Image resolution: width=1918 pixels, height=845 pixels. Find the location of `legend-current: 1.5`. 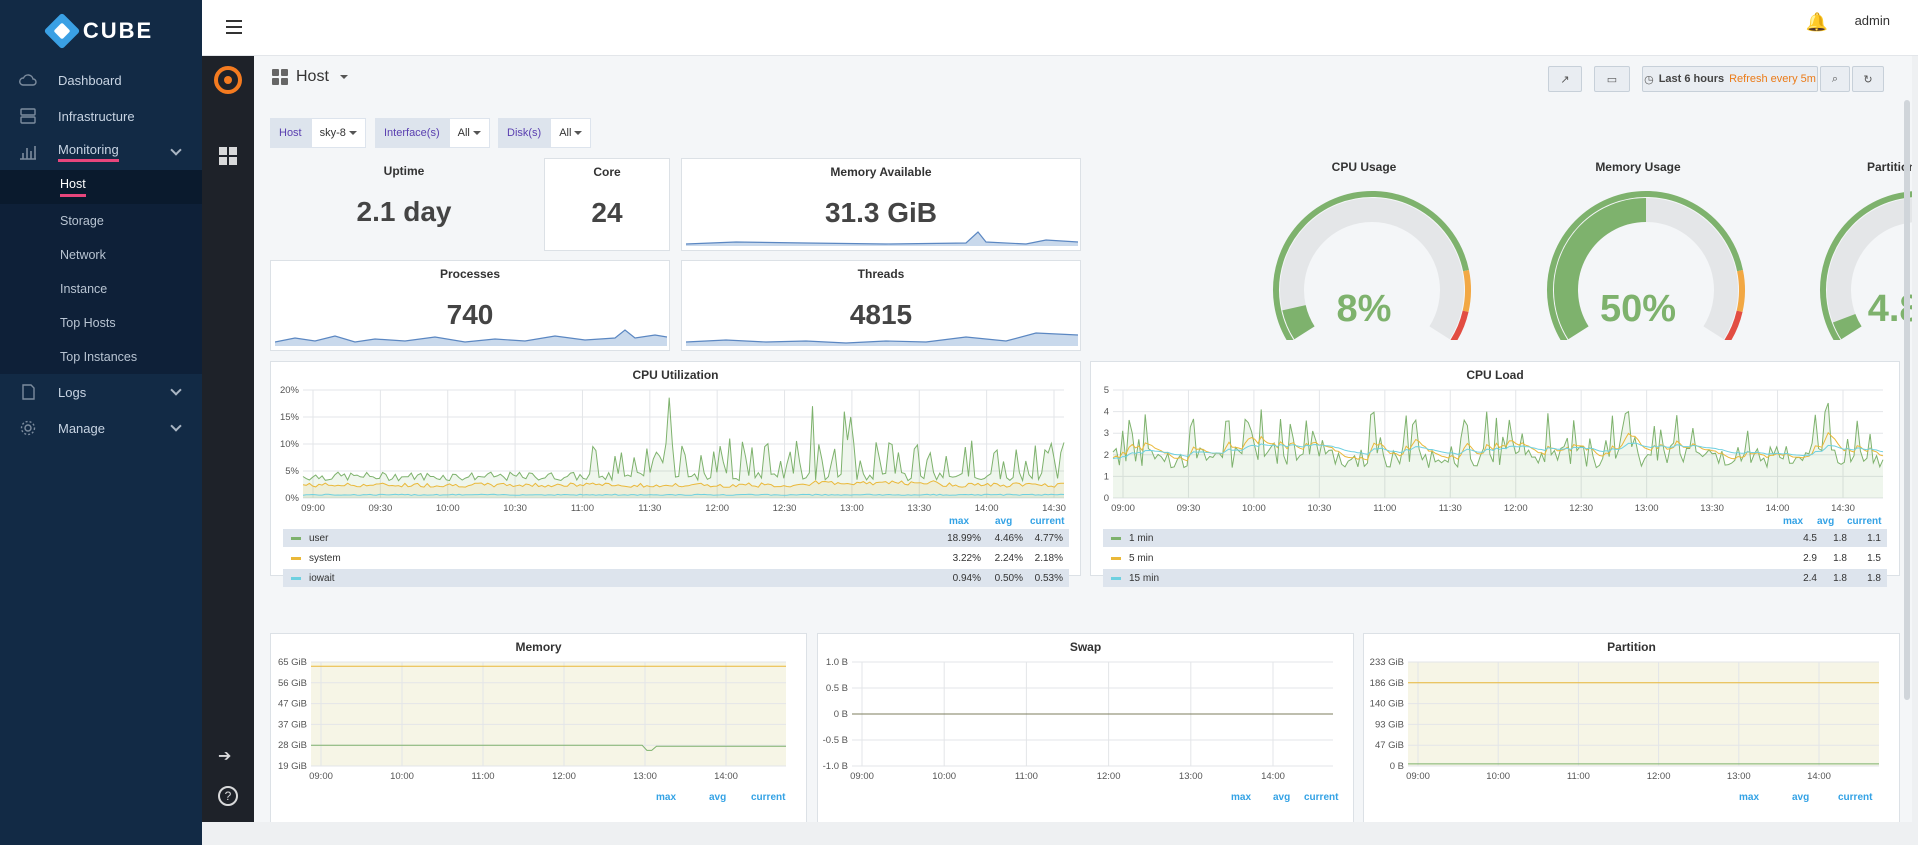

legend-current: 1.5 is located at coordinates (1874, 558).